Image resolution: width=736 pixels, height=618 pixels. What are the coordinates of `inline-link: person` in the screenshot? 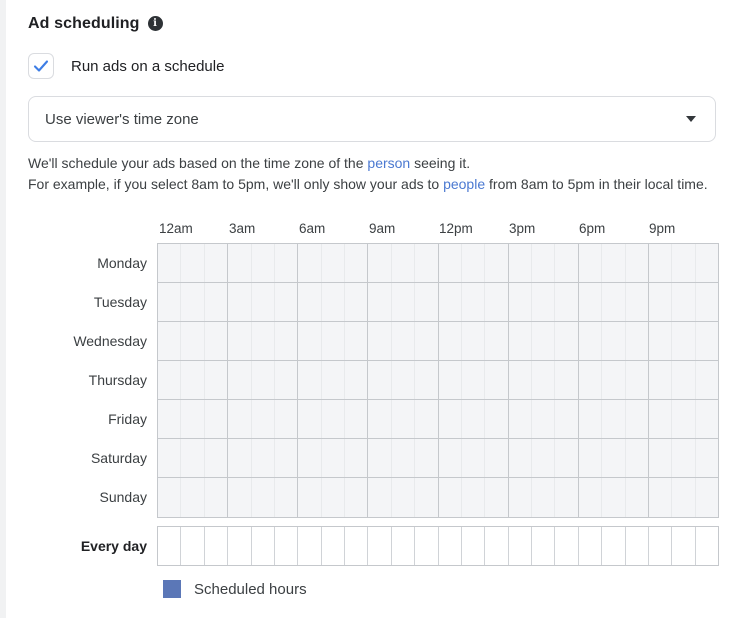 It's located at (389, 163).